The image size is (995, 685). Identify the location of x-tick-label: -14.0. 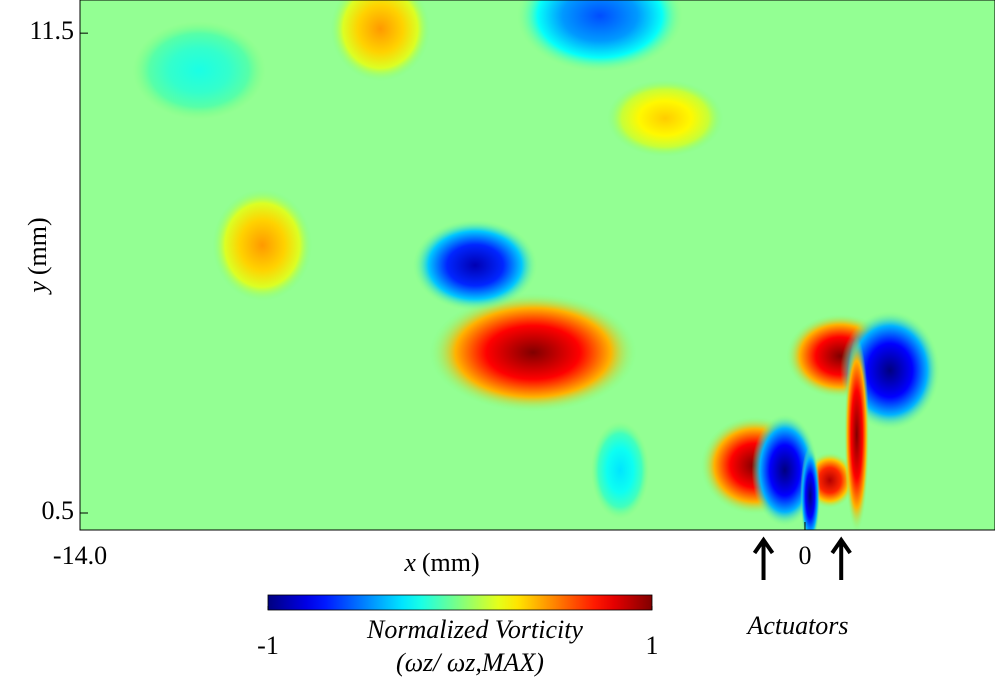
(80, 555).